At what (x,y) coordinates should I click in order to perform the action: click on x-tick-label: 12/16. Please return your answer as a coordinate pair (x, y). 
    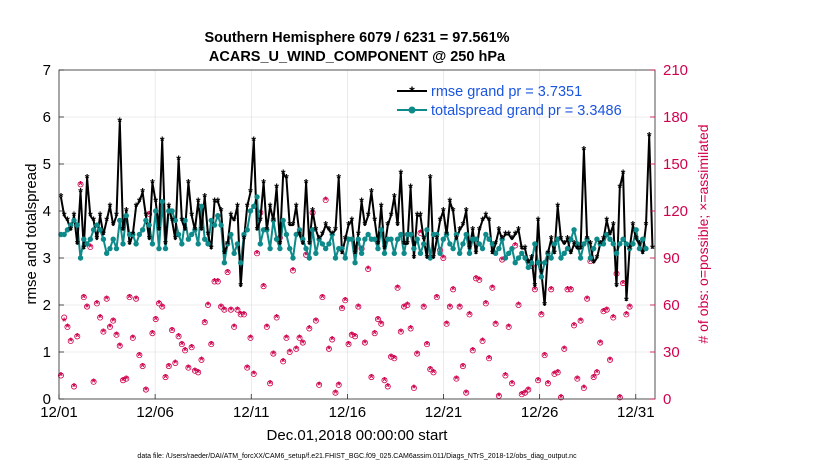
    Looking at the image, I should click on (348, 412).